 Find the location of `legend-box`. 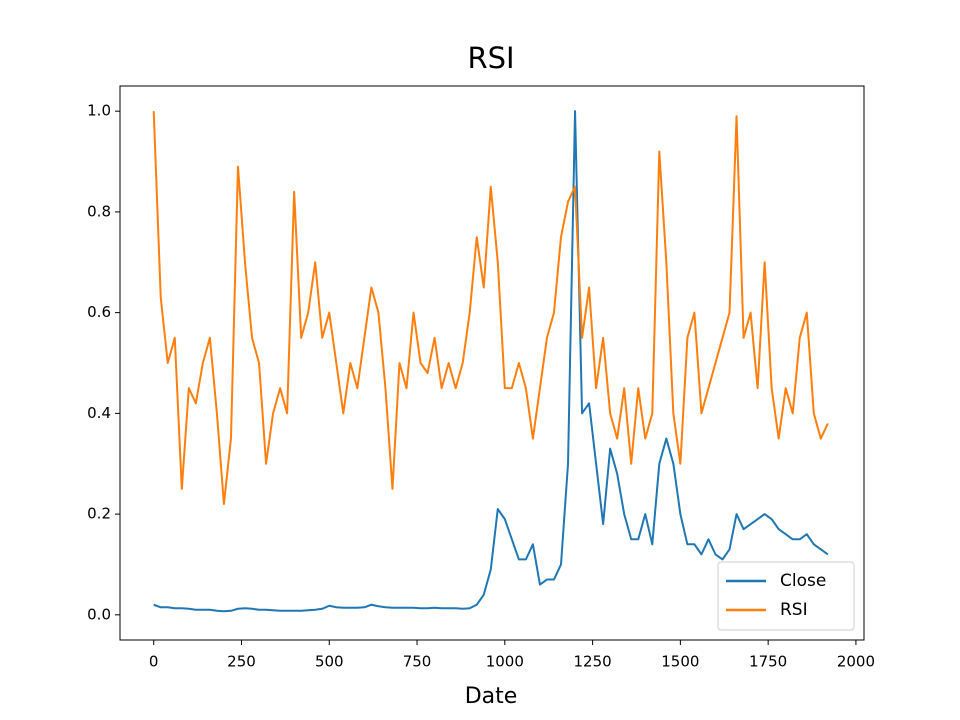

legend-box is located at coordinates (786, 596).